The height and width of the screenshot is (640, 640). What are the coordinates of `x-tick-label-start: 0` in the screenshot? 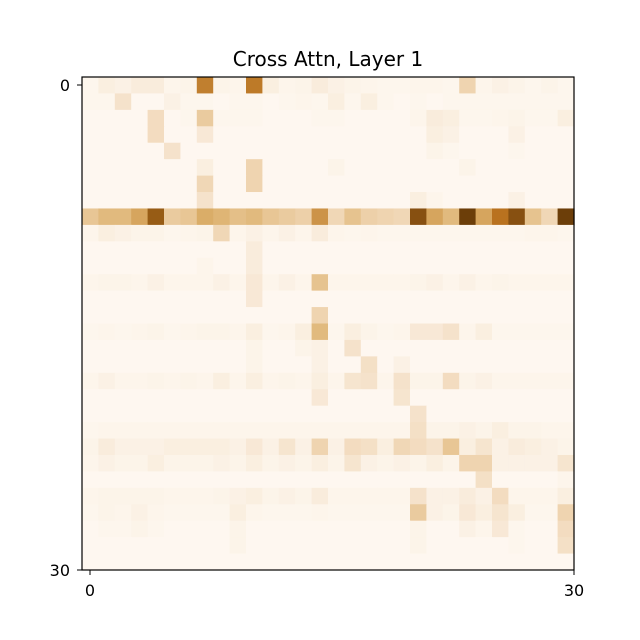 It's located at (90, 590).